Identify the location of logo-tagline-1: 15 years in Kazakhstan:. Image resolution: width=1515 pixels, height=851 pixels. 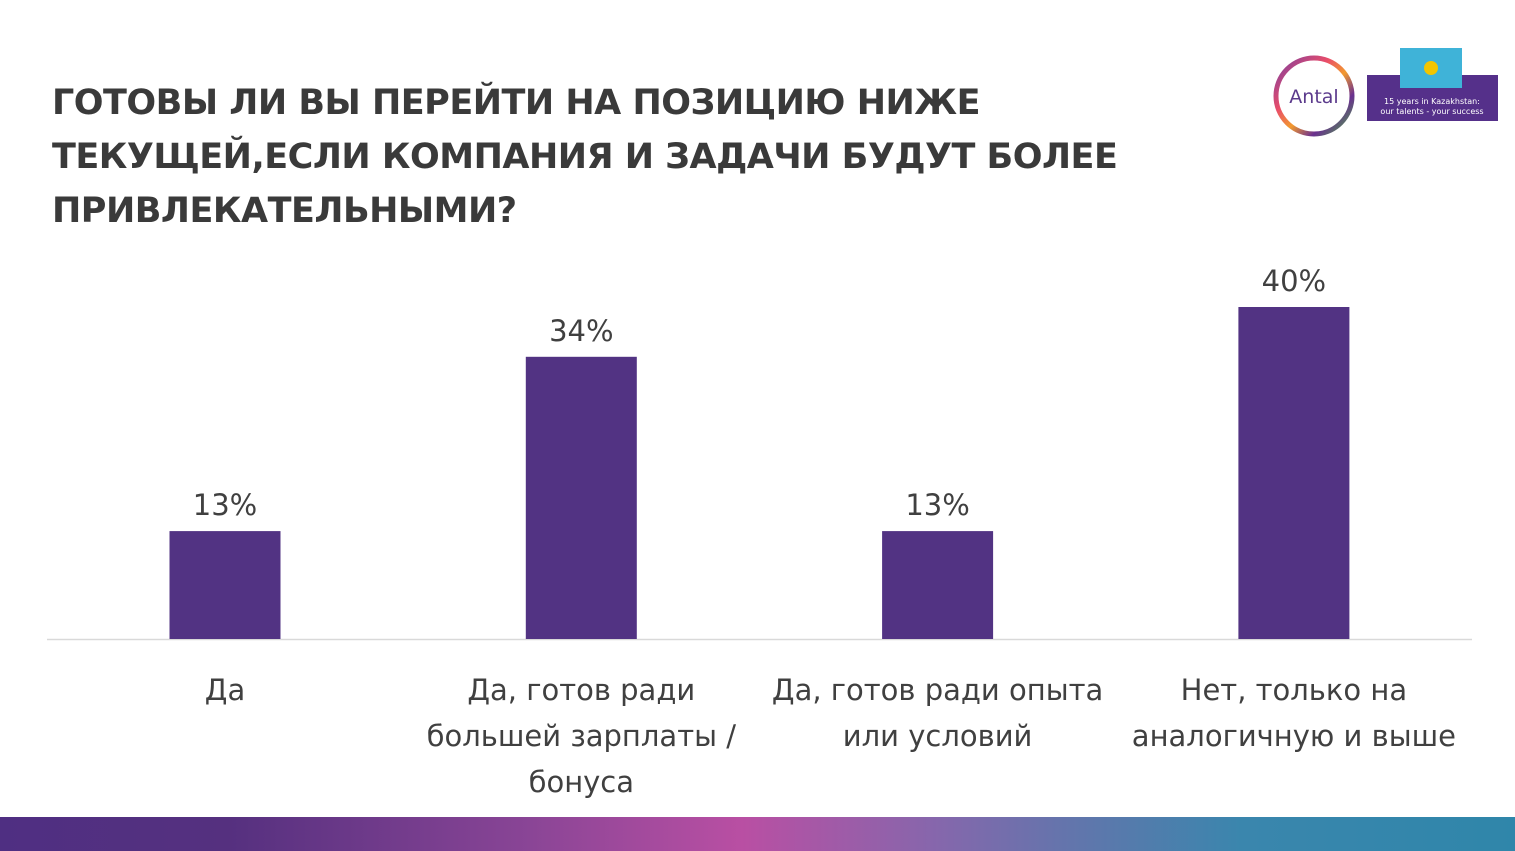
(1432, 101).